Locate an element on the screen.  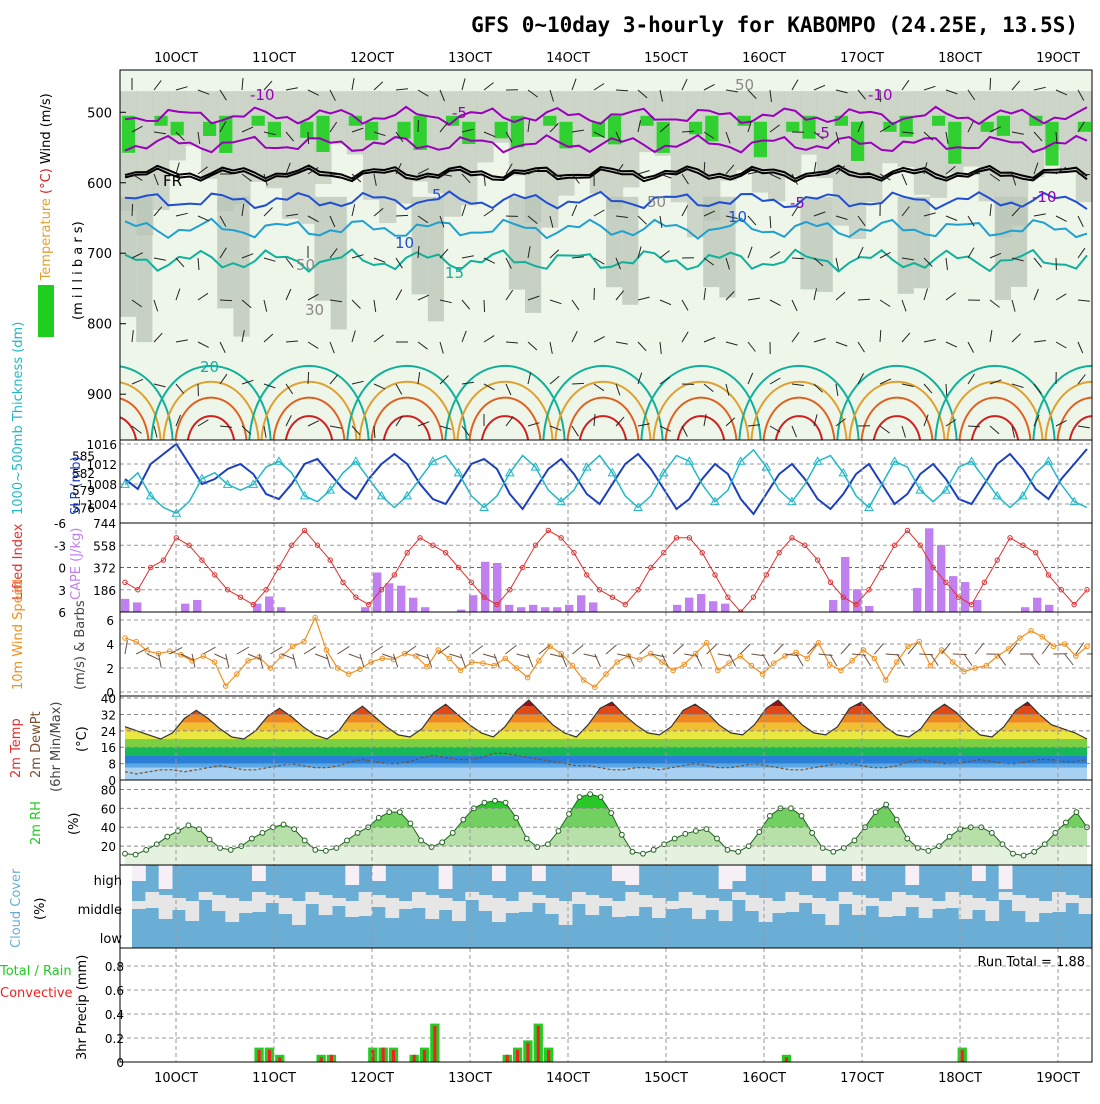
rh-label: 2m RH is located at coordinates (36, 823).